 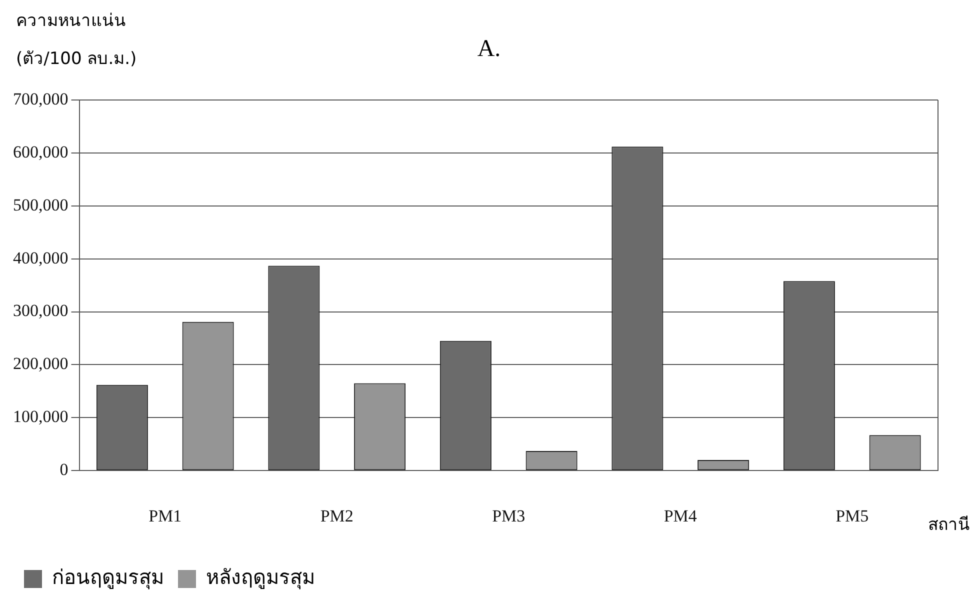 What do you see at coordinates (949, 525) in the screenshot?
I see `x-axis-title: สถานี` at bounding box center [949, 525].